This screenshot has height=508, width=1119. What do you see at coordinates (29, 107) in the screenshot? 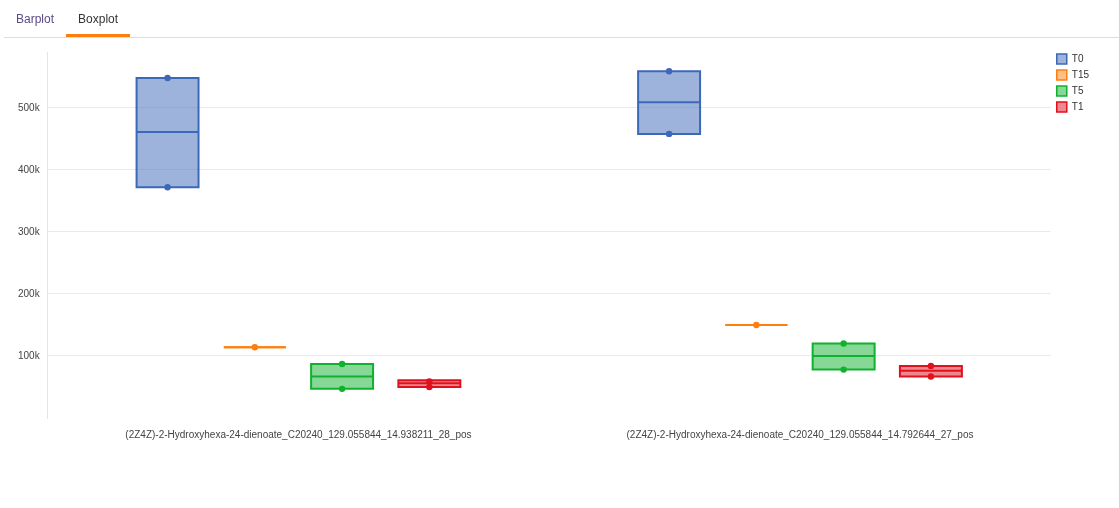
I see `y-tick-label: 500k` at bounding box center [29, 107].